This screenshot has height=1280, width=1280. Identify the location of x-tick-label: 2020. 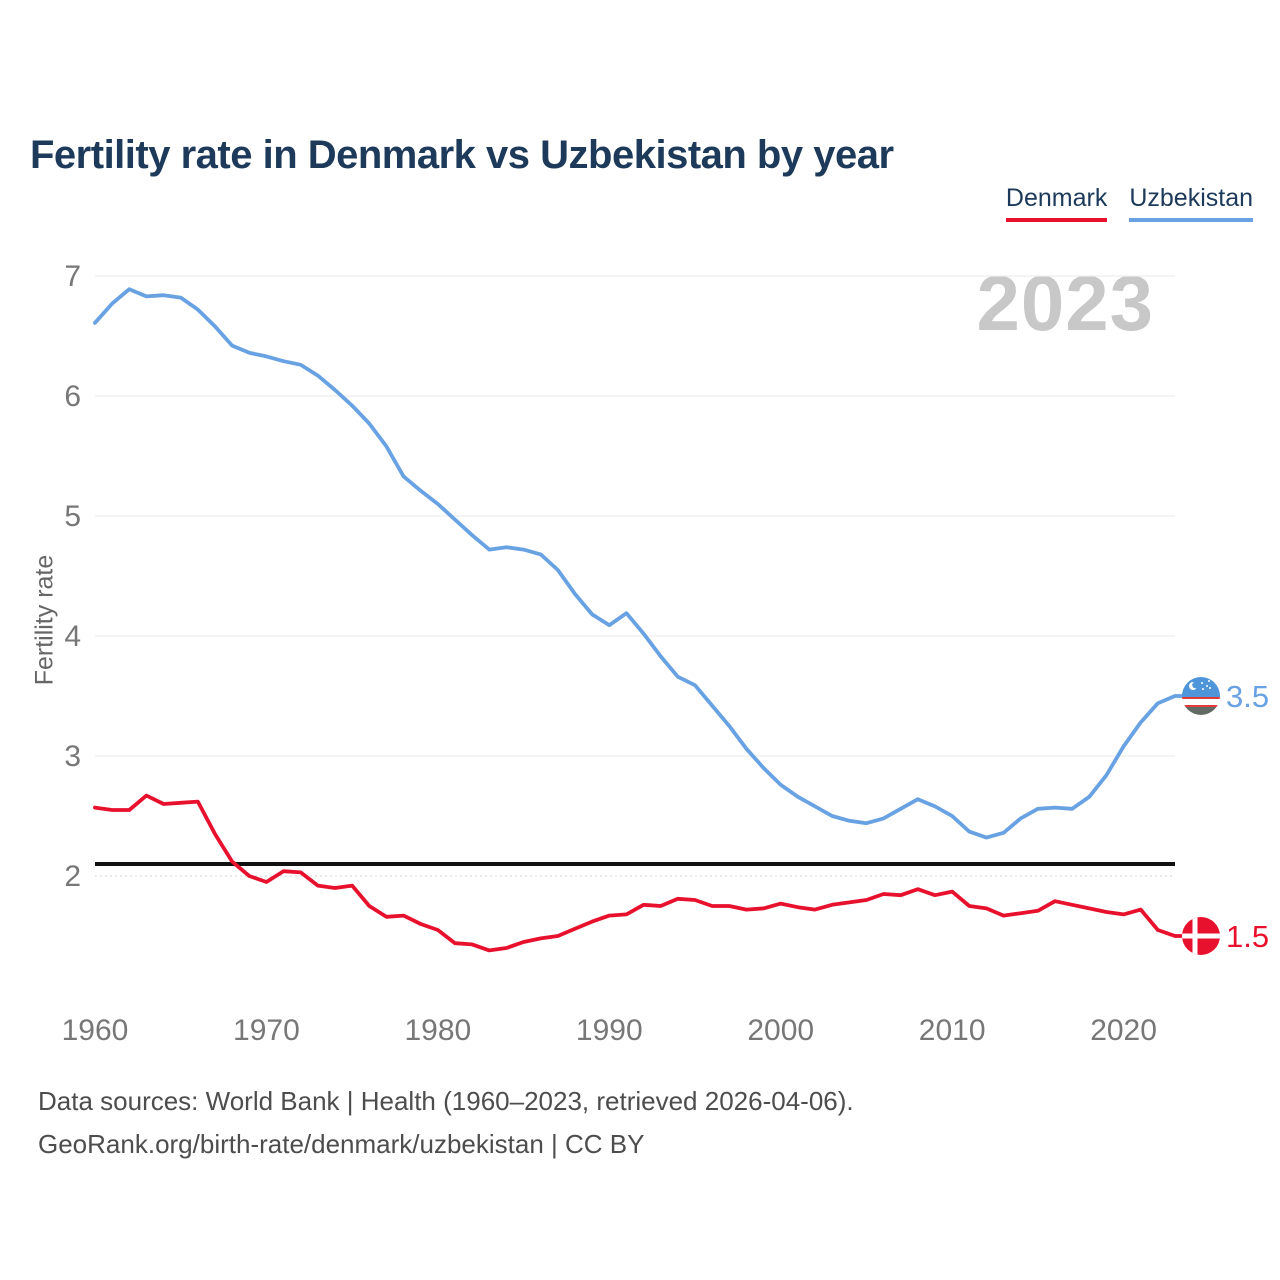
(1123, 1030).